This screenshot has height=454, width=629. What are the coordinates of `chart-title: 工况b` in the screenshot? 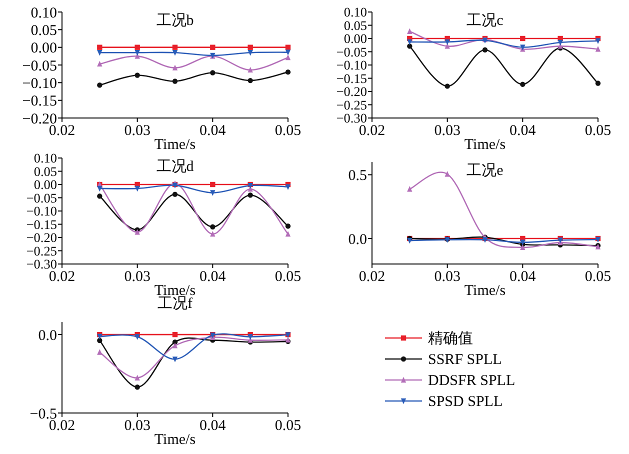 It's located at (175, 21).